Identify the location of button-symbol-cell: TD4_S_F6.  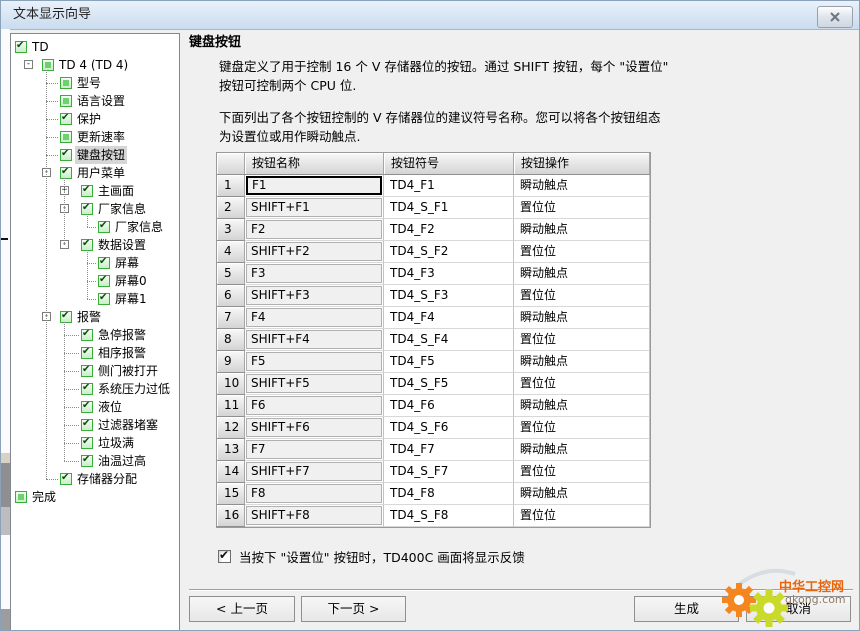
(449, 428).